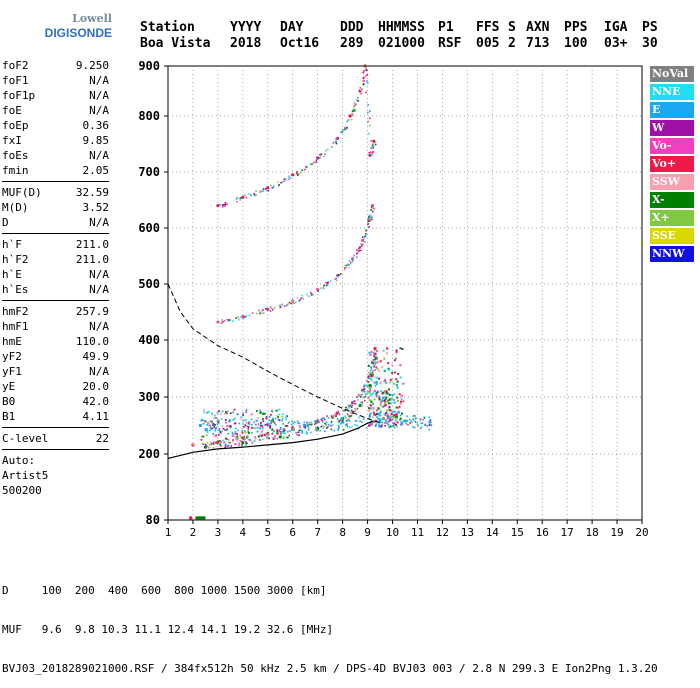 The width and height of the screenshot is (700, 688). I want to click on param-value: N/A, so click(99, 155).